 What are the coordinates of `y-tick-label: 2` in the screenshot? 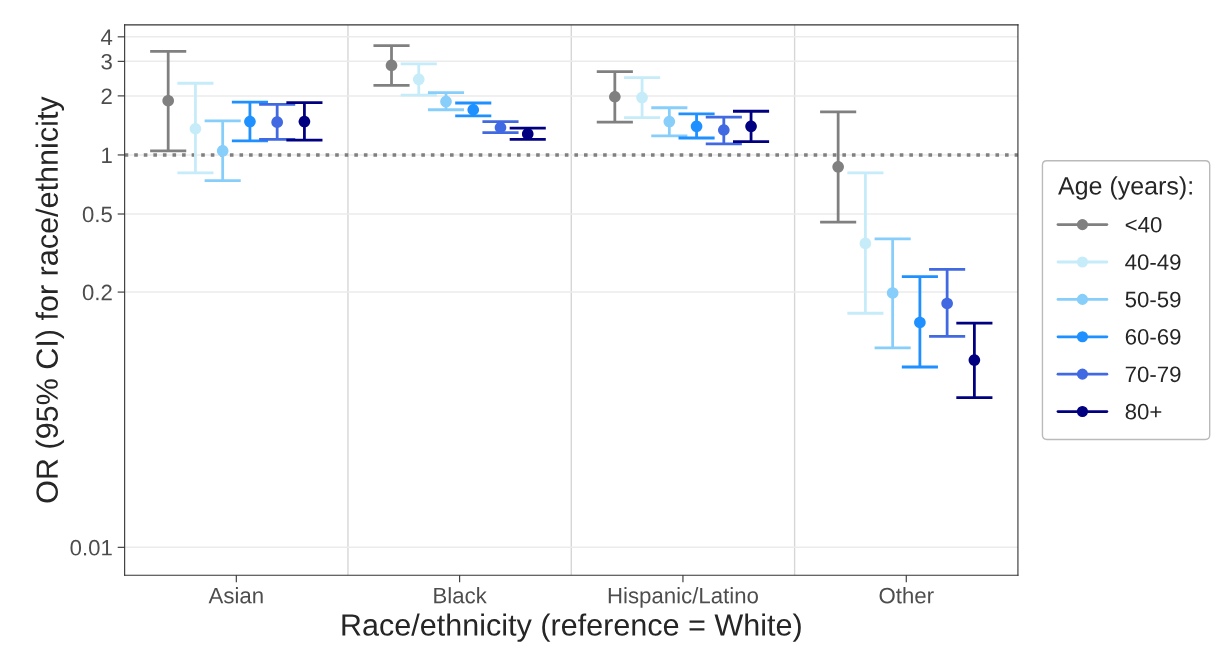 It's located at (106, 96).